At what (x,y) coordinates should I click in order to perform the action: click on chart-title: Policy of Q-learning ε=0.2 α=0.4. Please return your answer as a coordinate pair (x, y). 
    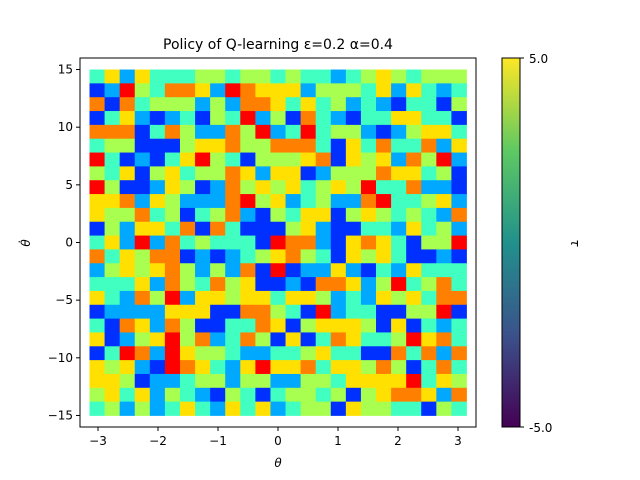
    Looking at the image, I should click on (278, 45).